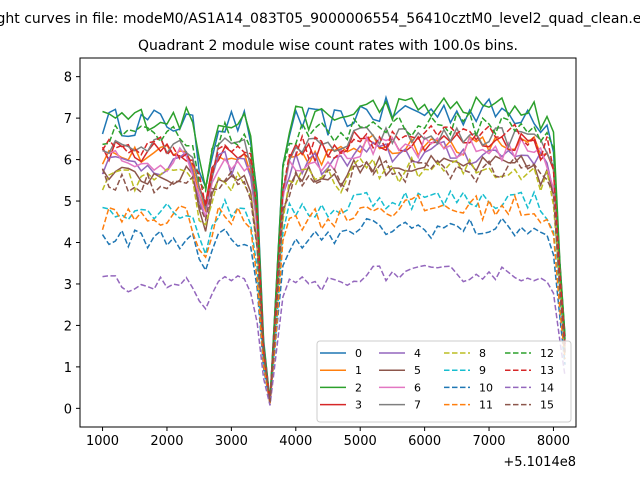  Describe the element at coordinates (486, 387) in the screenshot. I see `legend-label-10: 10` at that location.